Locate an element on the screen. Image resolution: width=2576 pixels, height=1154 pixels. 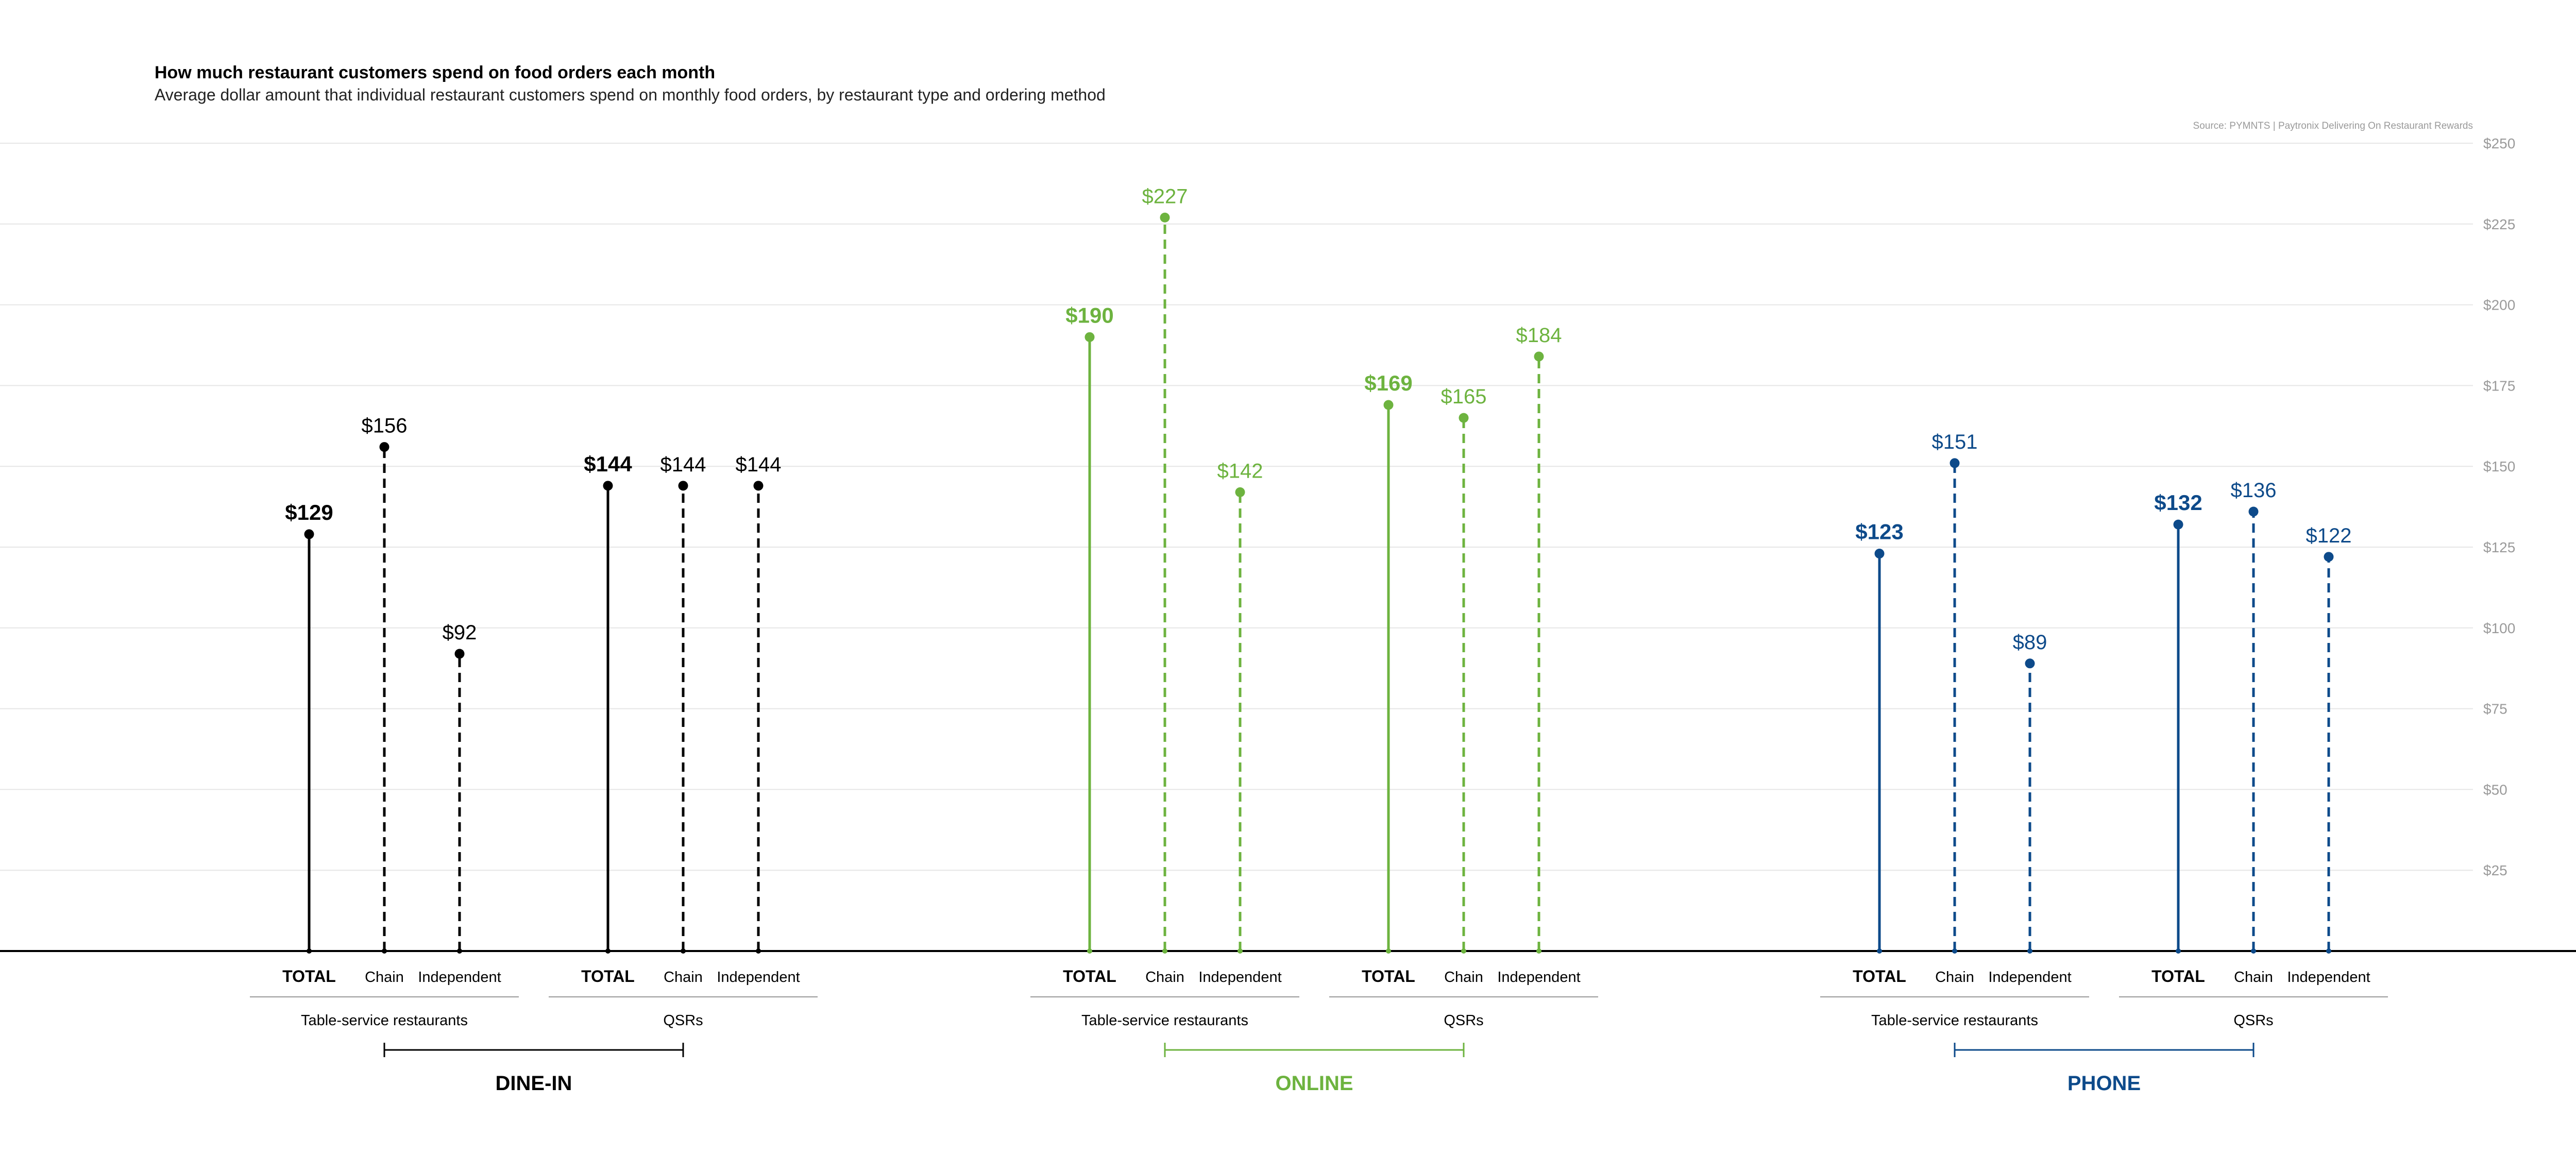
data-label: $156 is located at coordinates (385, 426).